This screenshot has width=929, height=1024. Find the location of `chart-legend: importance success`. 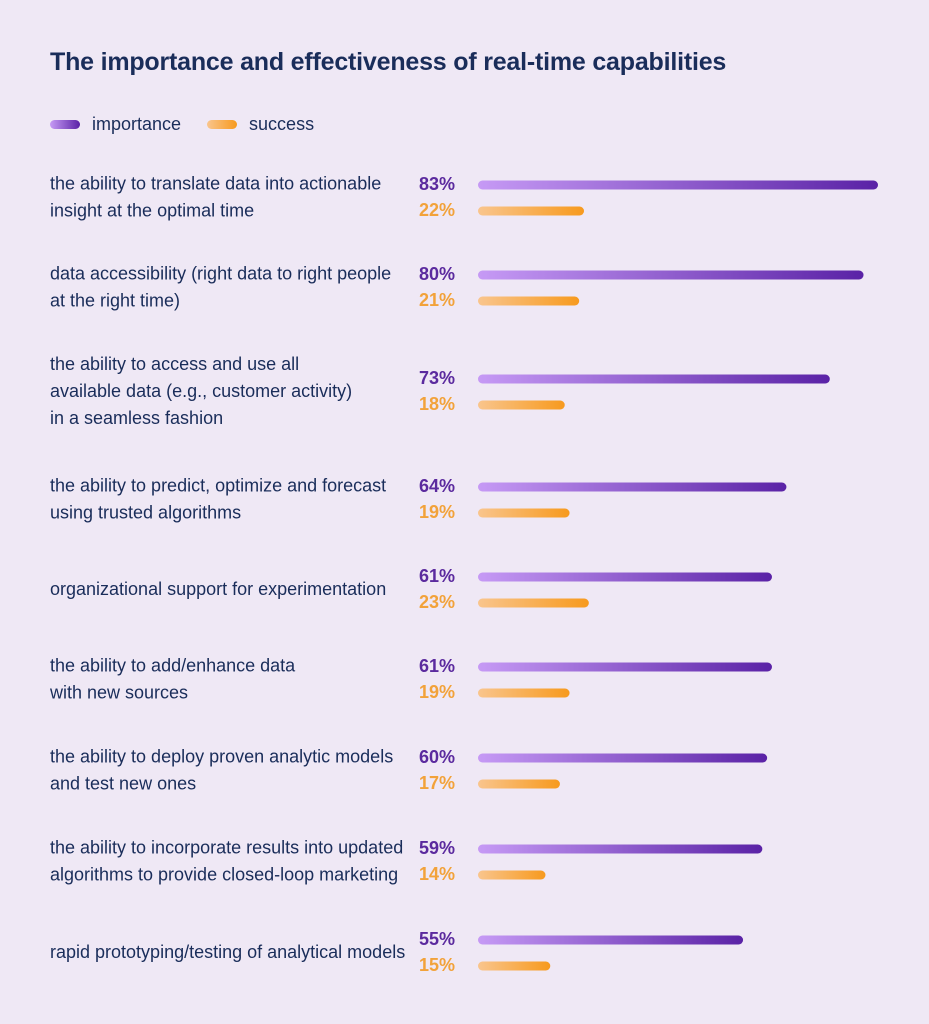

chart-legend: importance success is located at coordinates (195, 124).